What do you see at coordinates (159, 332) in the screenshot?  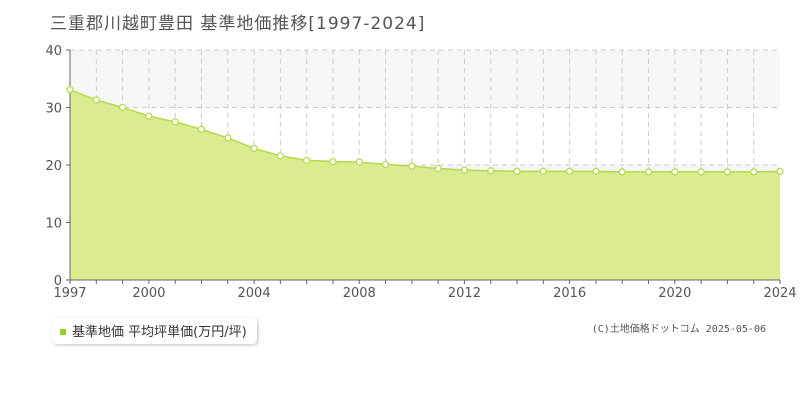 I see `legend-label: 基準地価 平均坪単価(万円/坪)` at bounding box center [159, 332].